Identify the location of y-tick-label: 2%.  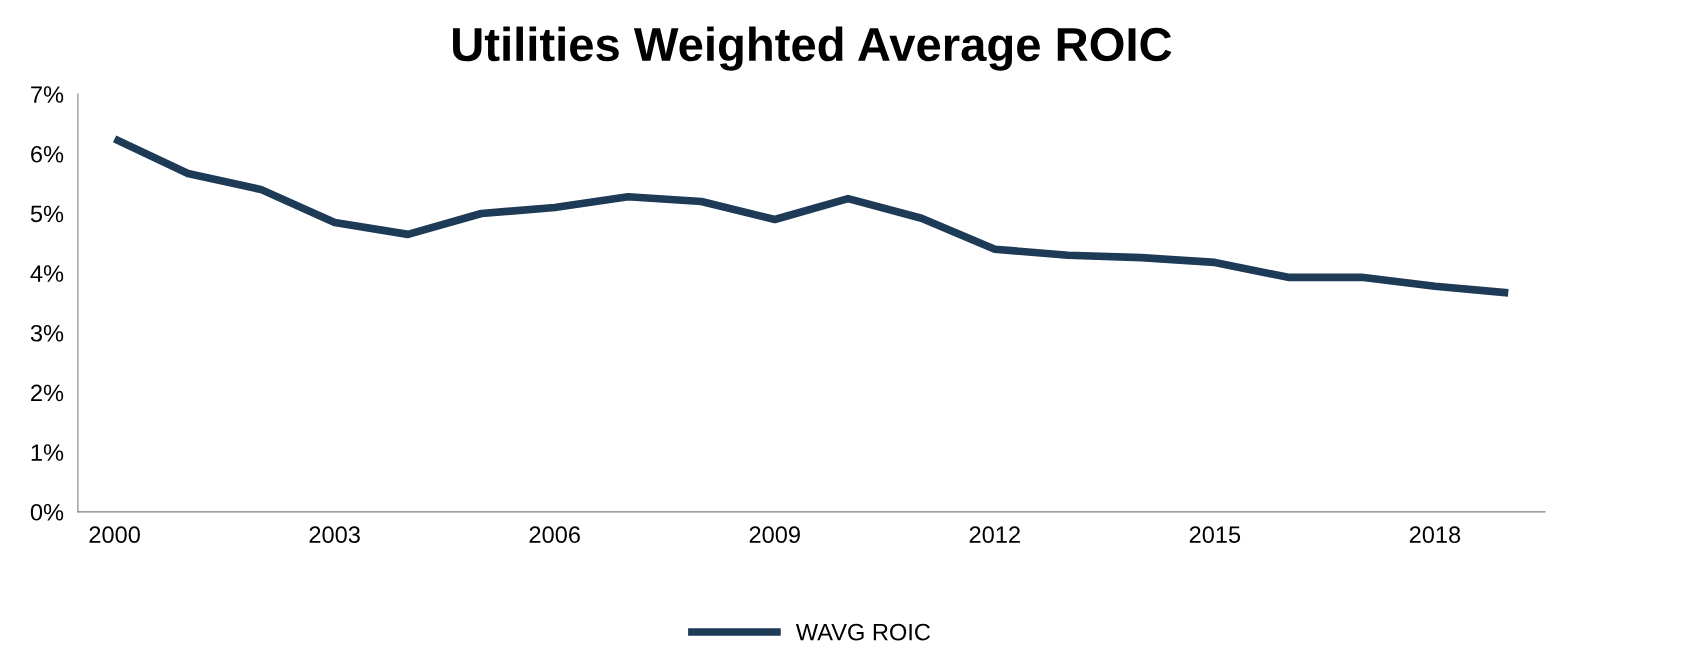
(47, 393).